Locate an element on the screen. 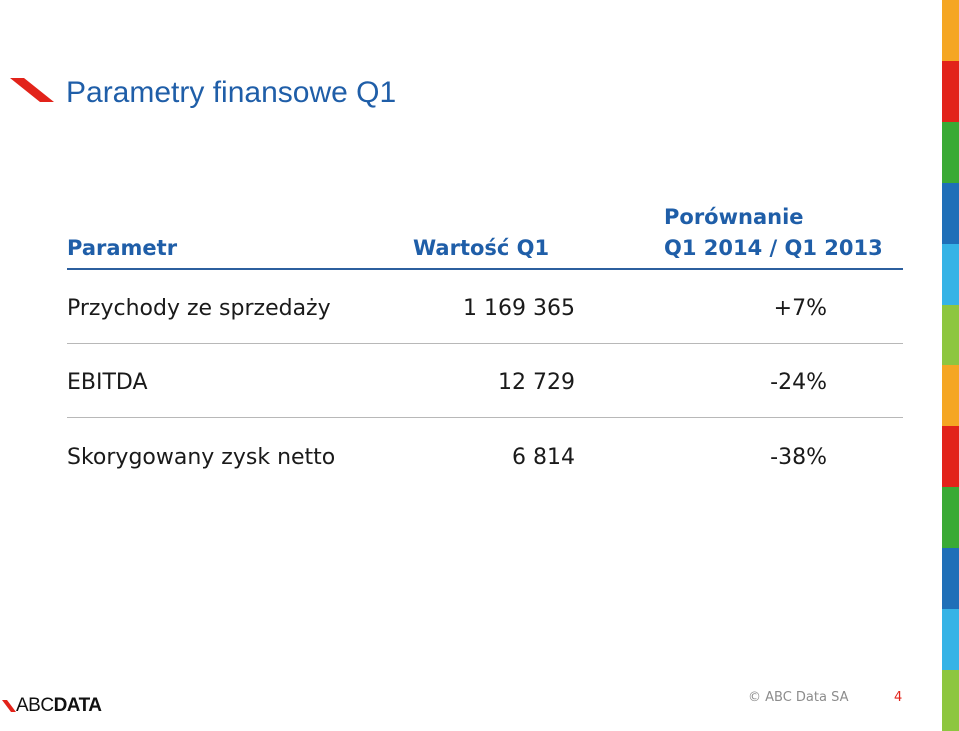 Image resolution: width=959 pixels, height=731 pixels. header-parameter: Parametr is located at coordinates (122, 248).